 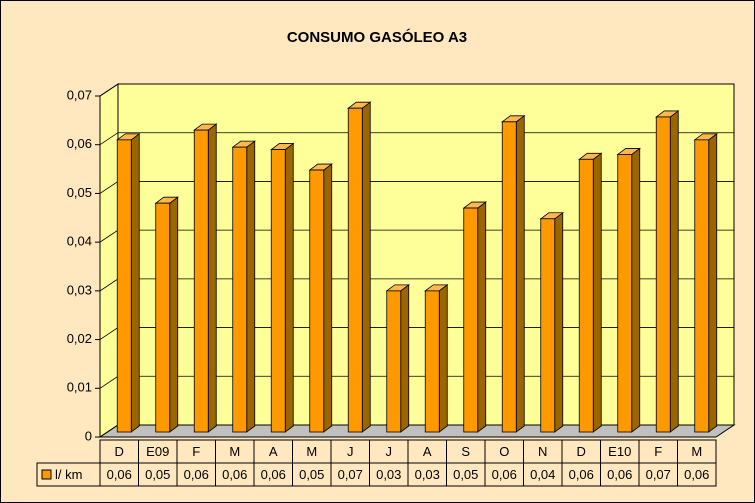 I want to click on side-wall, so click(x=109, y=260).